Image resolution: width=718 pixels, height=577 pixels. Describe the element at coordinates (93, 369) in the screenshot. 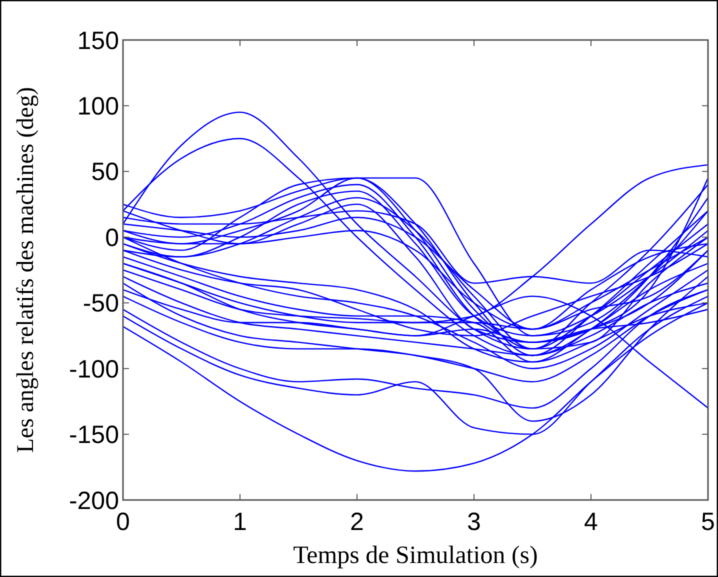

I see `y-tick-label: -100` at that location.